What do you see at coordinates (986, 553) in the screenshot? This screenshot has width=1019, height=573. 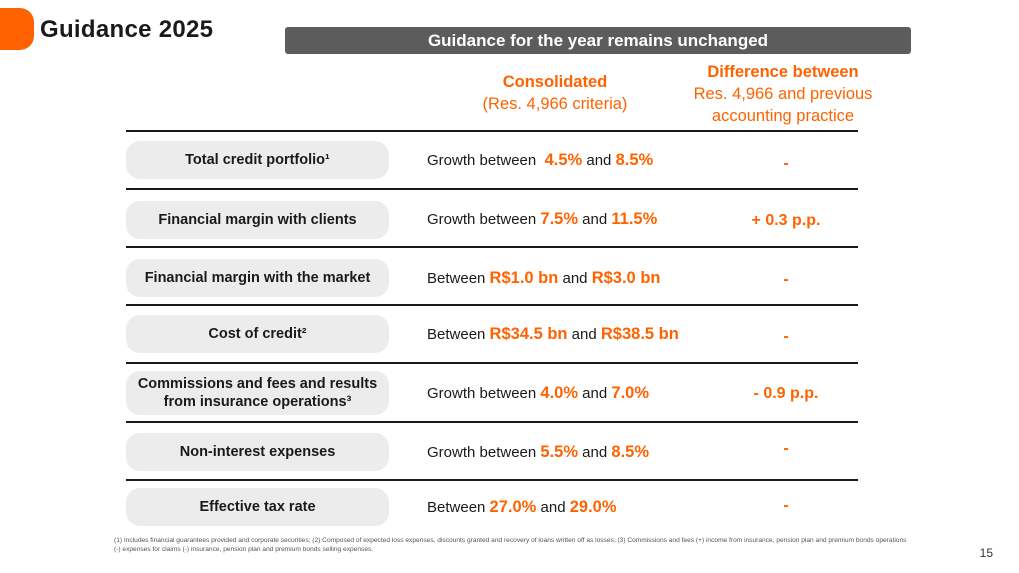 I see `page-number: 15` at bounding box center [986, 553].